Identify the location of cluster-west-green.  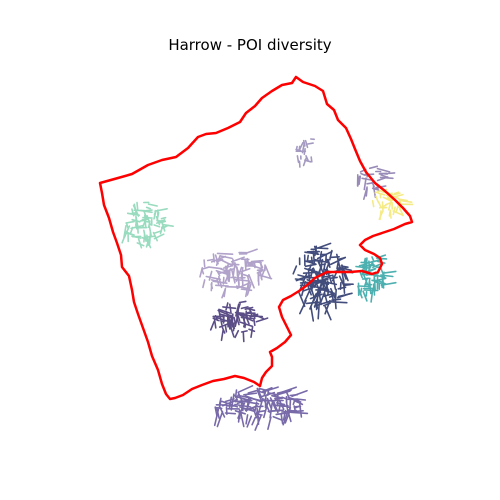
(147, 225).